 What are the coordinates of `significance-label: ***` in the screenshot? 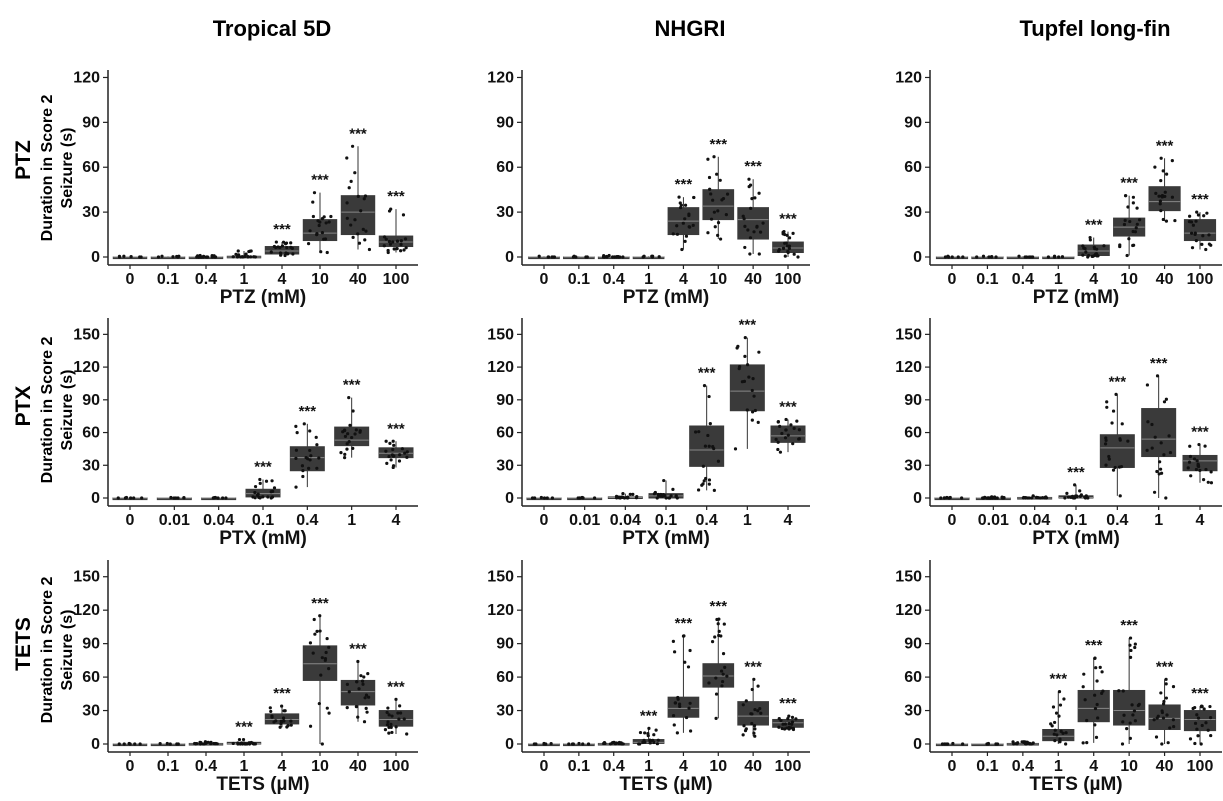 It's located at (358, 648).